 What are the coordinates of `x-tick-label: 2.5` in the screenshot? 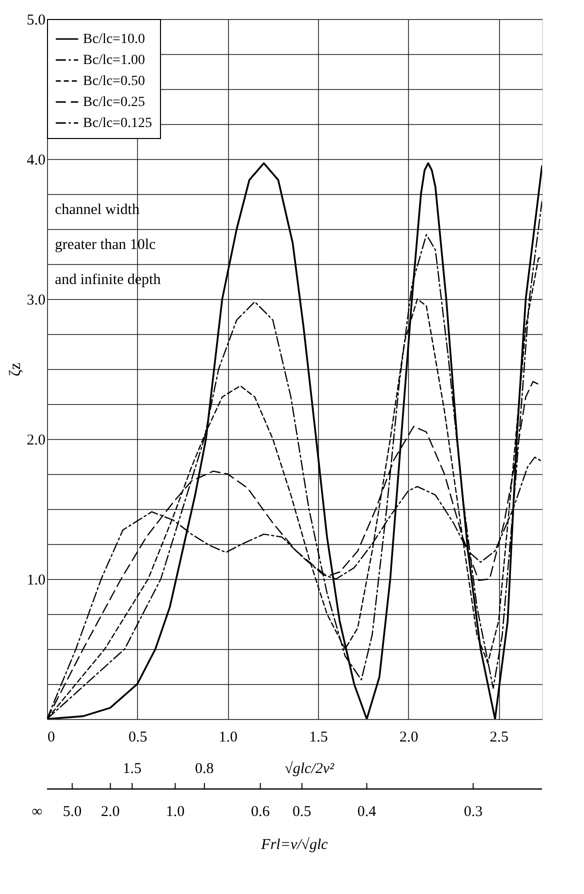 It's located at (499, 738).